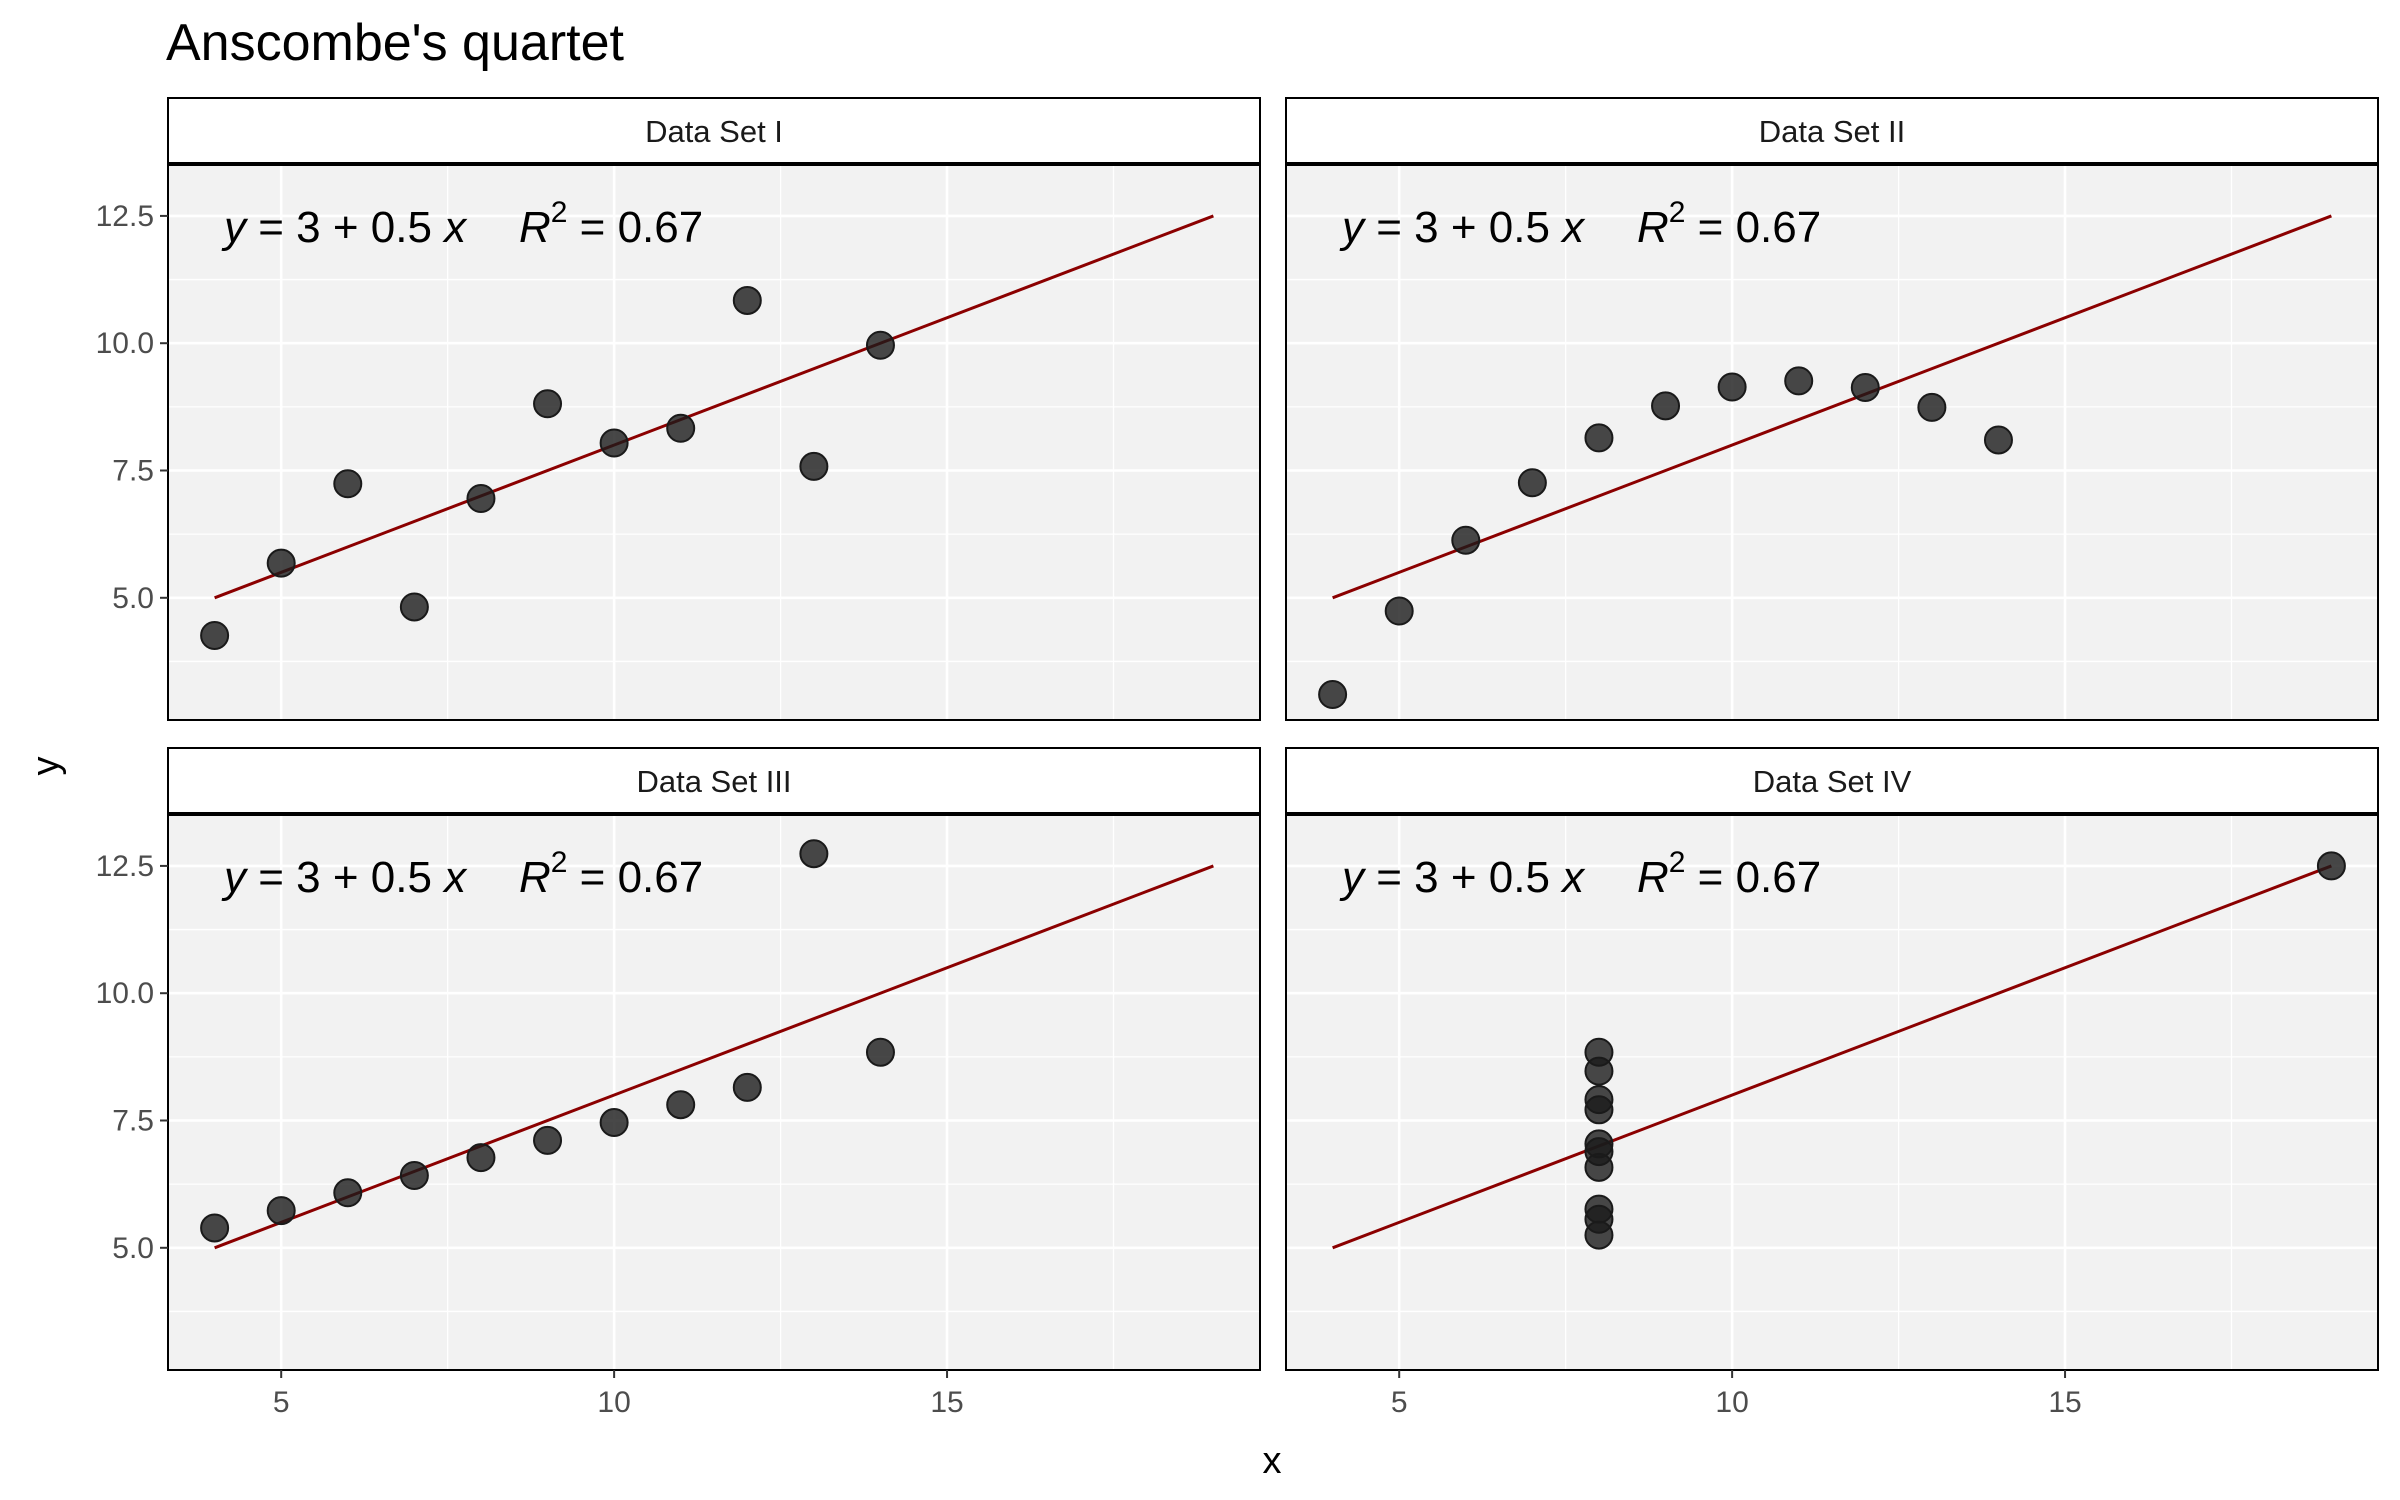 This screenshot has width=2400, height=1500. I want to click on y-axis-title: y, so click(46, 766).